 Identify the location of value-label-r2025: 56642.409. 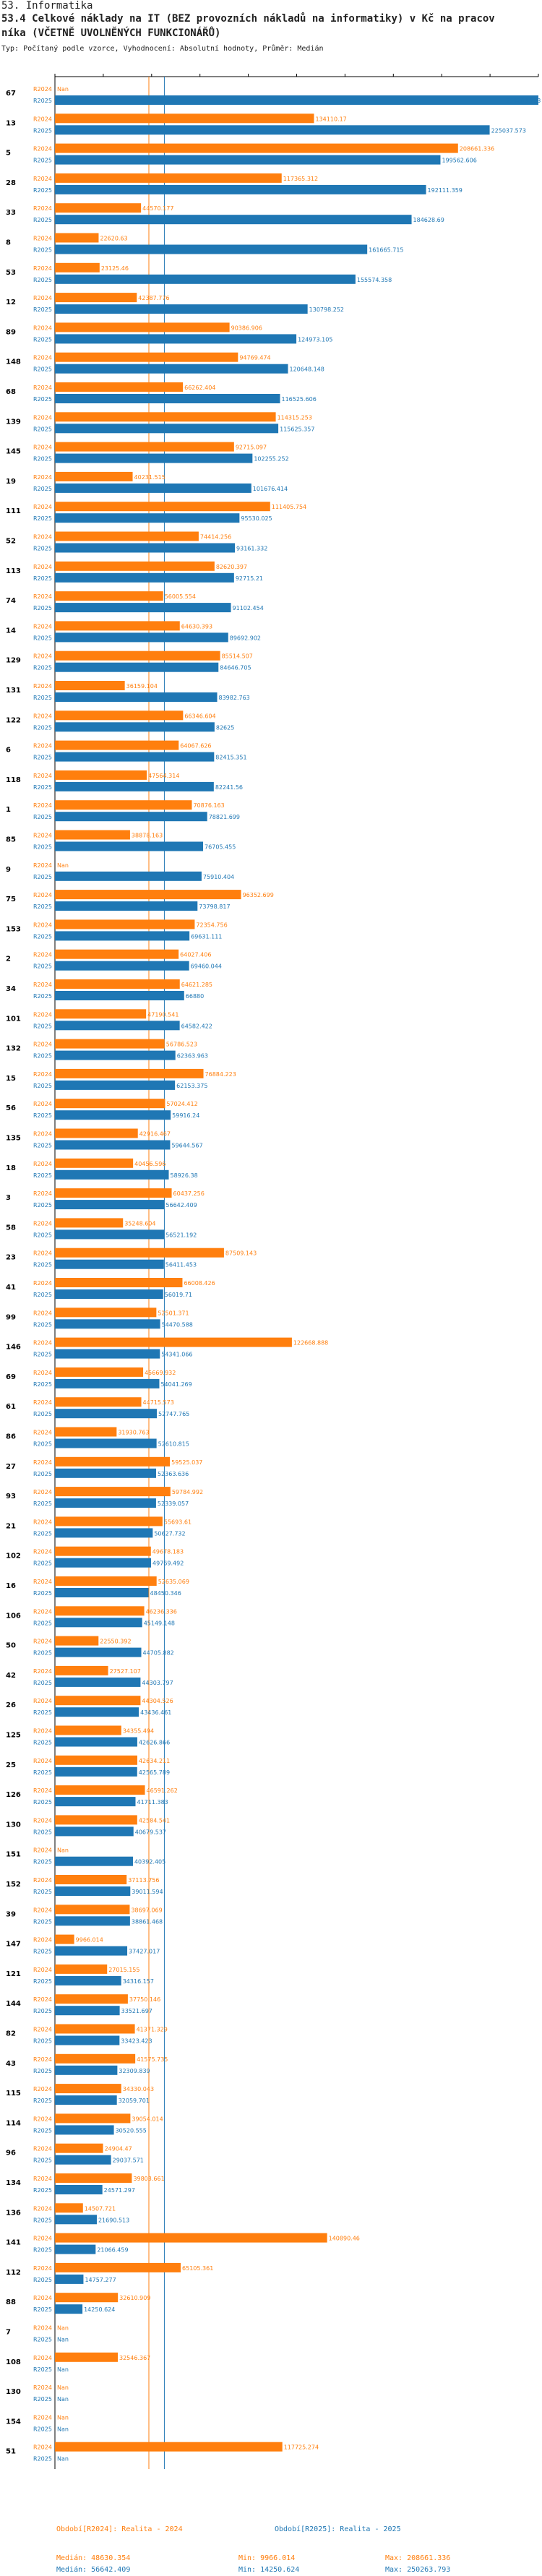
(181, 1205).